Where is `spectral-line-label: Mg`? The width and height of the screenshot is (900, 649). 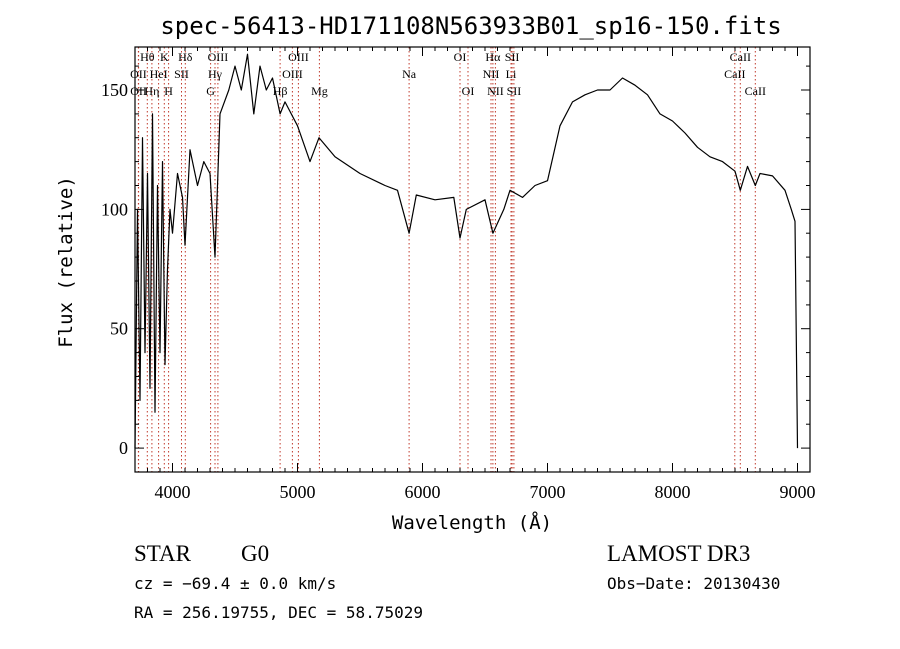
spectral-line-label: Mg is located at coordinates (319, 91).